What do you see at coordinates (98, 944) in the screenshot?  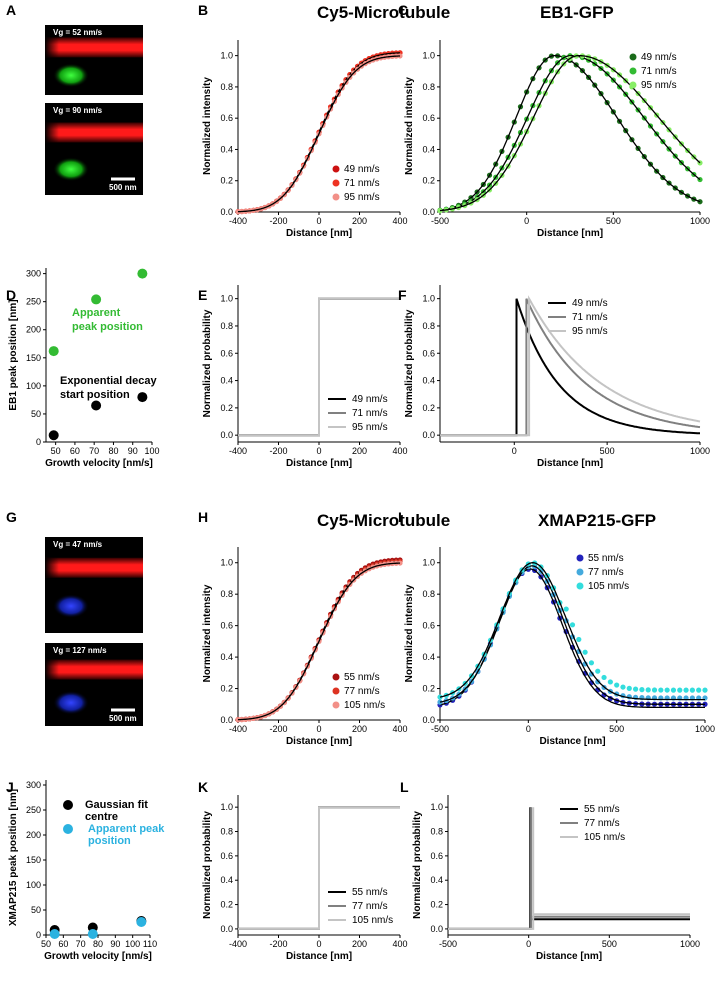 I see `x-tick-label: 80` at bounding box center [98, 944].